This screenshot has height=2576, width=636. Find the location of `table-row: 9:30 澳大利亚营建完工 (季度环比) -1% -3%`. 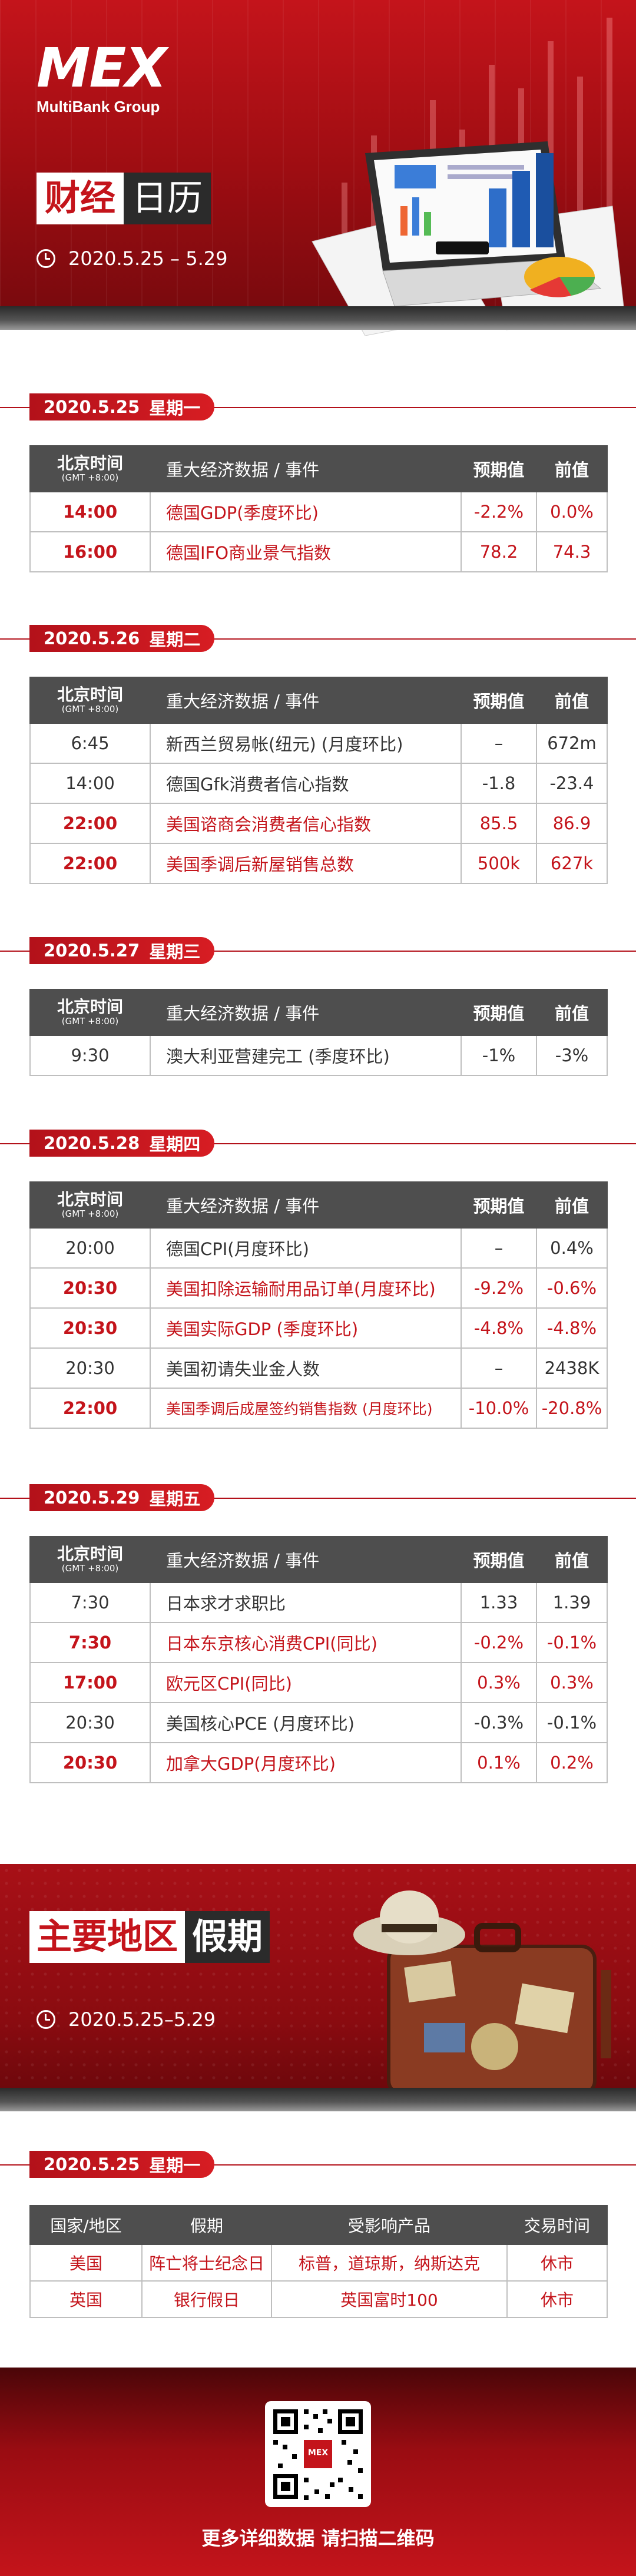

table-row: 9:30 澳大利亚营建完工 (季度环比) -1% -3% is located at coordinates (319, 1055).